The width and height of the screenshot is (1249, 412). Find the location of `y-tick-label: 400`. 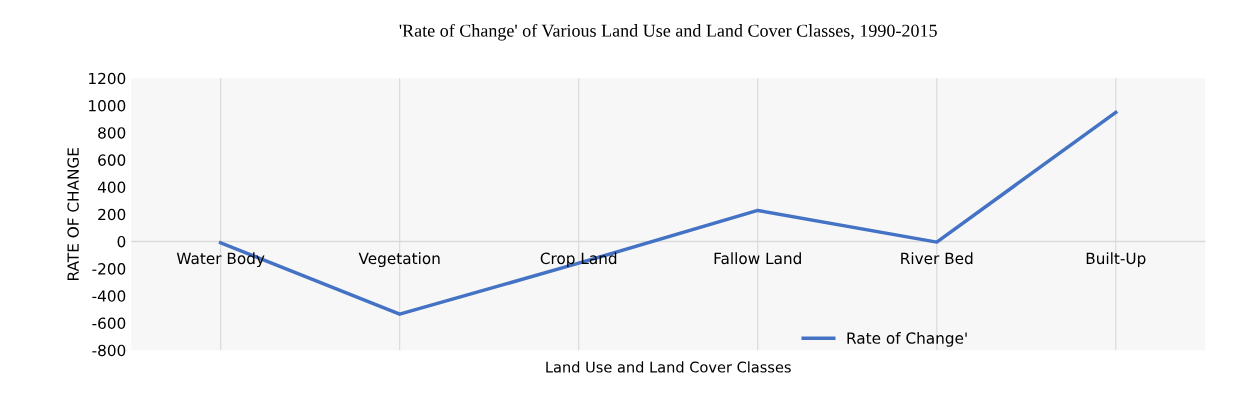

y-tick-label: 400 is located at coordinates (111, 187).